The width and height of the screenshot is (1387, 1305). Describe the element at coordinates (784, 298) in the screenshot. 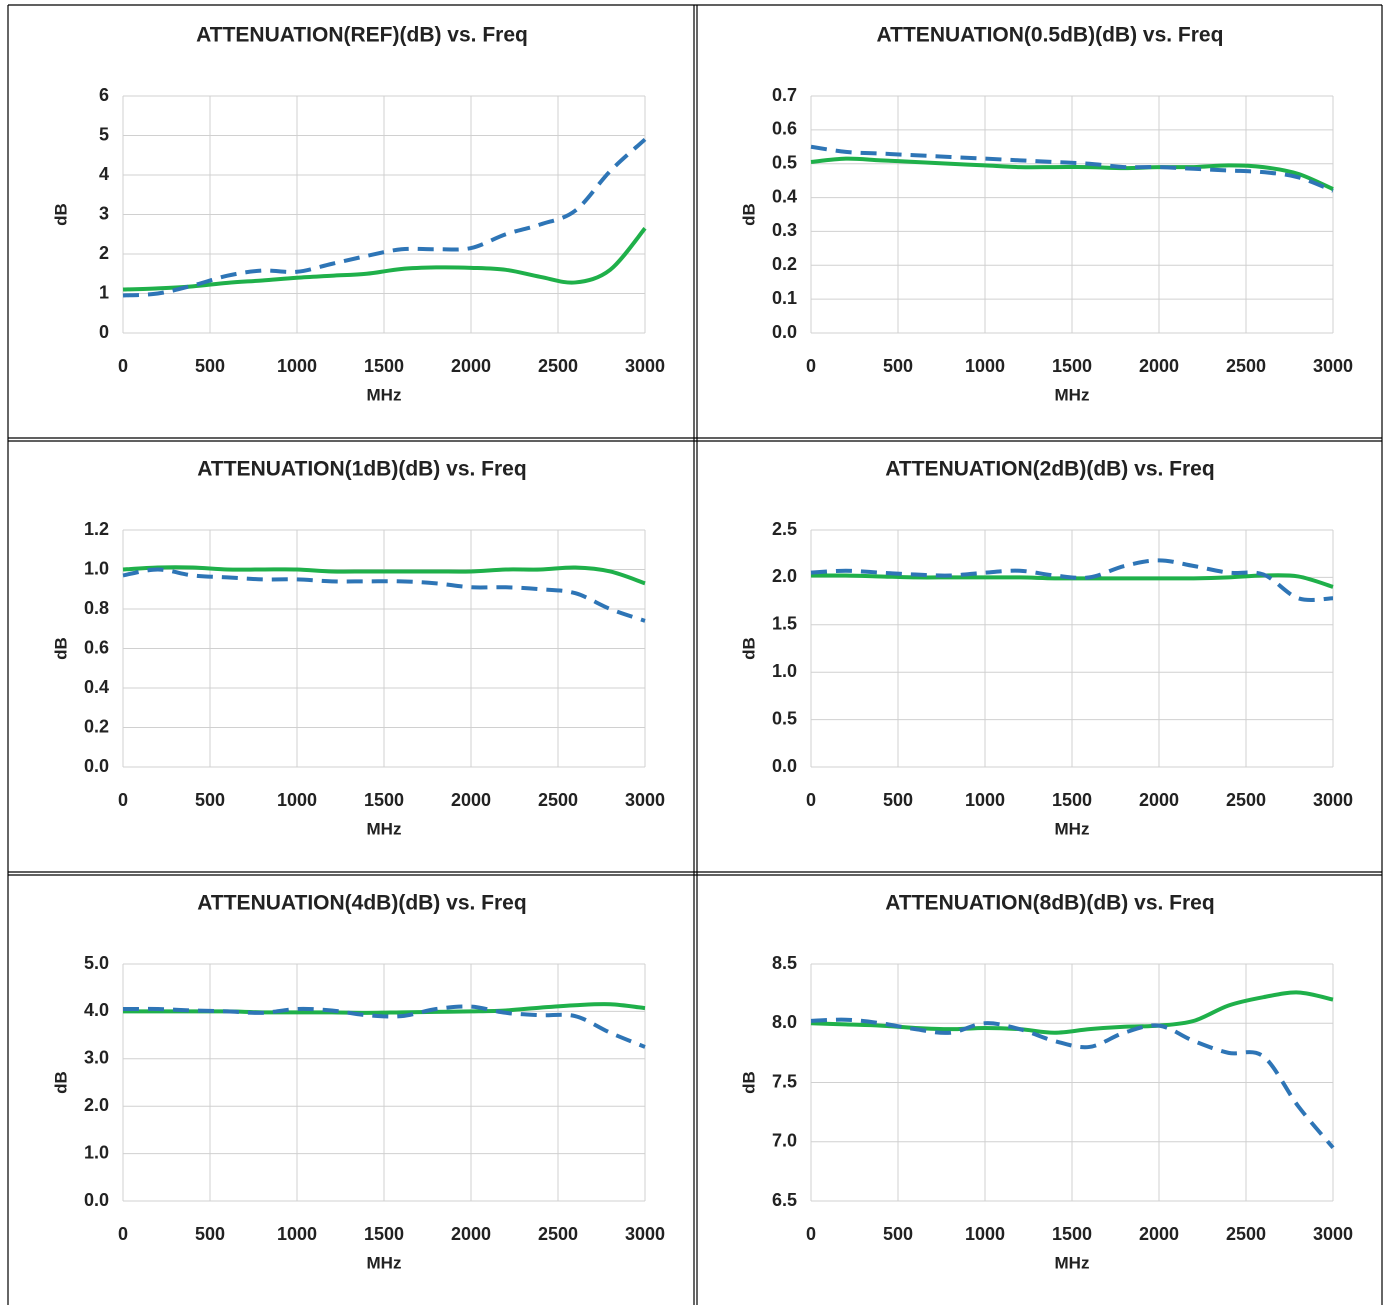

I see `y-tick-label: 0.1` at that location.